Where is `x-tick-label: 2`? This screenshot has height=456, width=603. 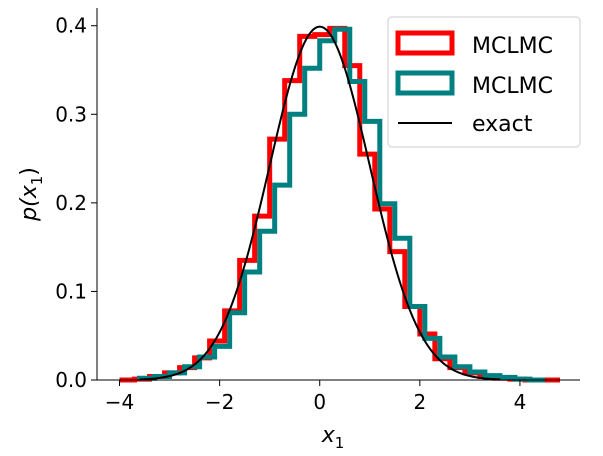 x-tick-label: 2 is located at coordinates (419, 402).